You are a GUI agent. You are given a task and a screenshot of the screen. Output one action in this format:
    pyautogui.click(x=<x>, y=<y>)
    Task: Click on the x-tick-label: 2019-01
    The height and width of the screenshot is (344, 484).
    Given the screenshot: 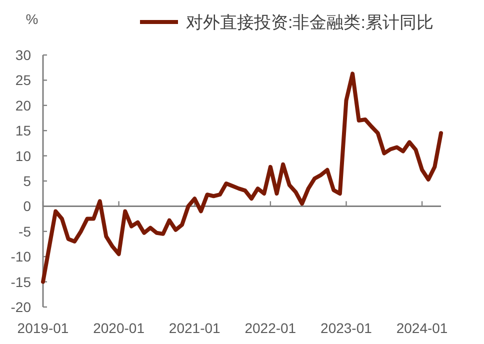 What is the action you would take?
    pyautogui.click(x=43, y=328)
    